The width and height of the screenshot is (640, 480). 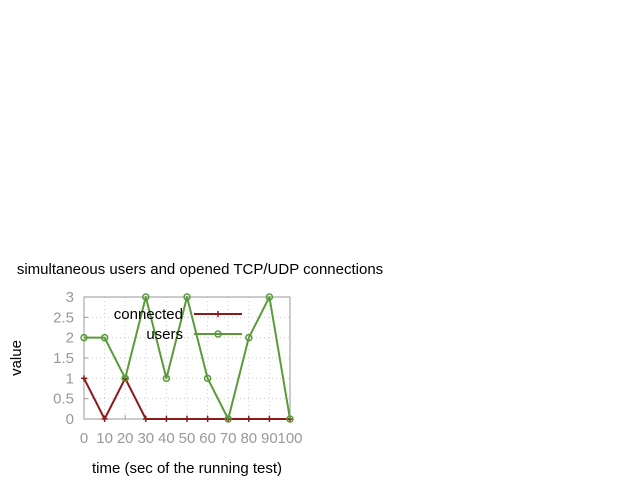 I want to click on x-tick-label: 50, so click(x=187, y=438).